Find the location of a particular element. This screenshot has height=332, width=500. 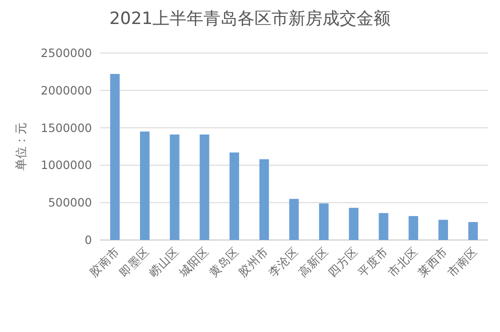

y-axis-title: 单位：元 is located at coordinates (21, 146).